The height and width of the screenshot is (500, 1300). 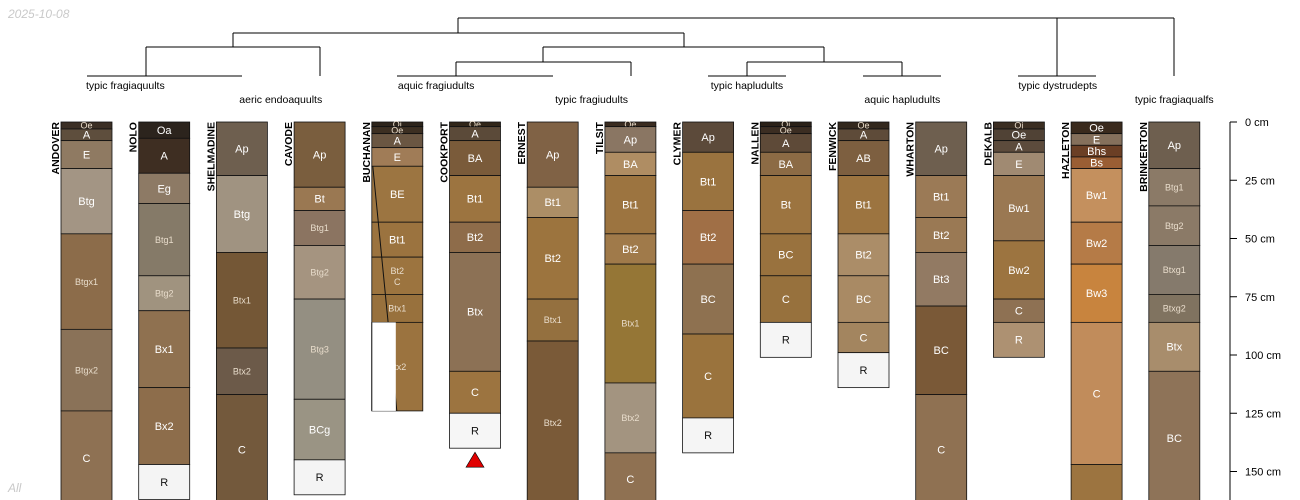 I want to click on horizon-label-line: Btg1, so click(x=1174, y=187).